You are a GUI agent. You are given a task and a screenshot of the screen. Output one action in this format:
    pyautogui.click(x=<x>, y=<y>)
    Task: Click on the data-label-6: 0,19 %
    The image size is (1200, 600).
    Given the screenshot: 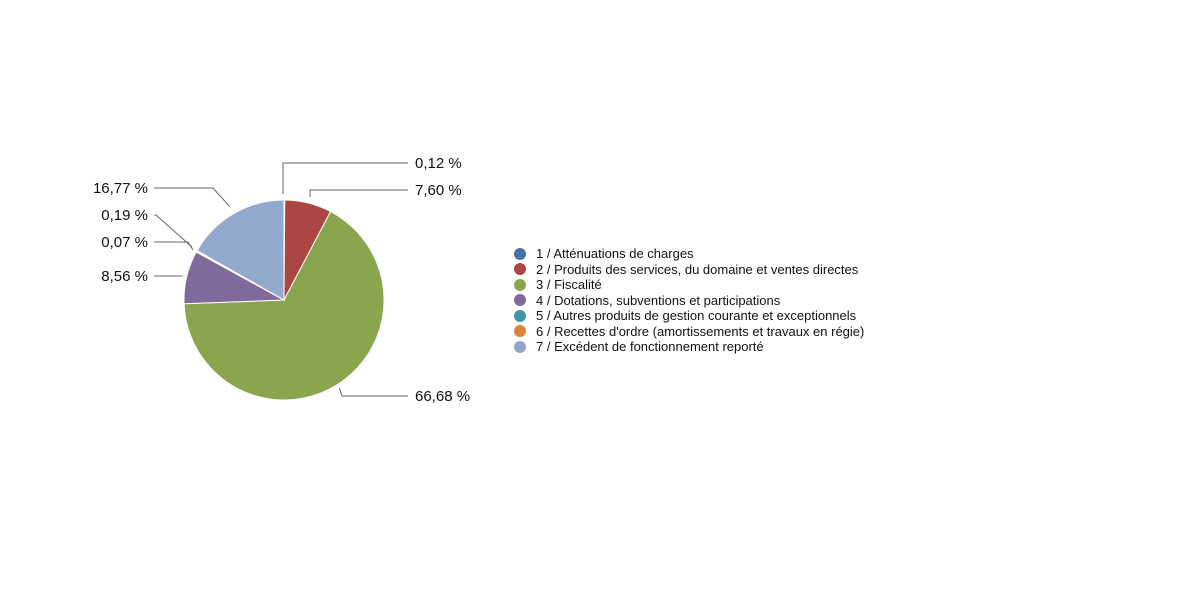 What is the action you would take?
    pyautogui.click(x=124, y=215)
    